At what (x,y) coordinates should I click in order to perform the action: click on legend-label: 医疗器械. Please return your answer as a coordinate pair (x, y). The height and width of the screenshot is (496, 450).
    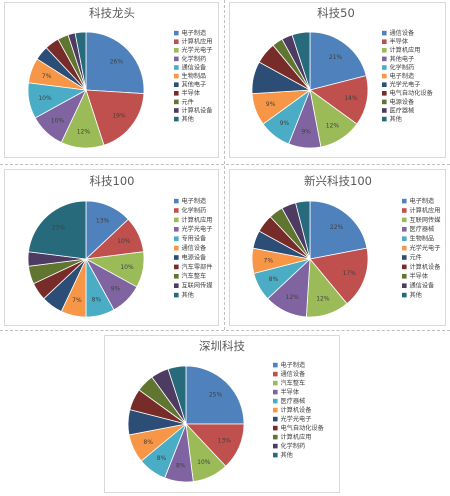
    Looking at the image, I should click on (402, 110).